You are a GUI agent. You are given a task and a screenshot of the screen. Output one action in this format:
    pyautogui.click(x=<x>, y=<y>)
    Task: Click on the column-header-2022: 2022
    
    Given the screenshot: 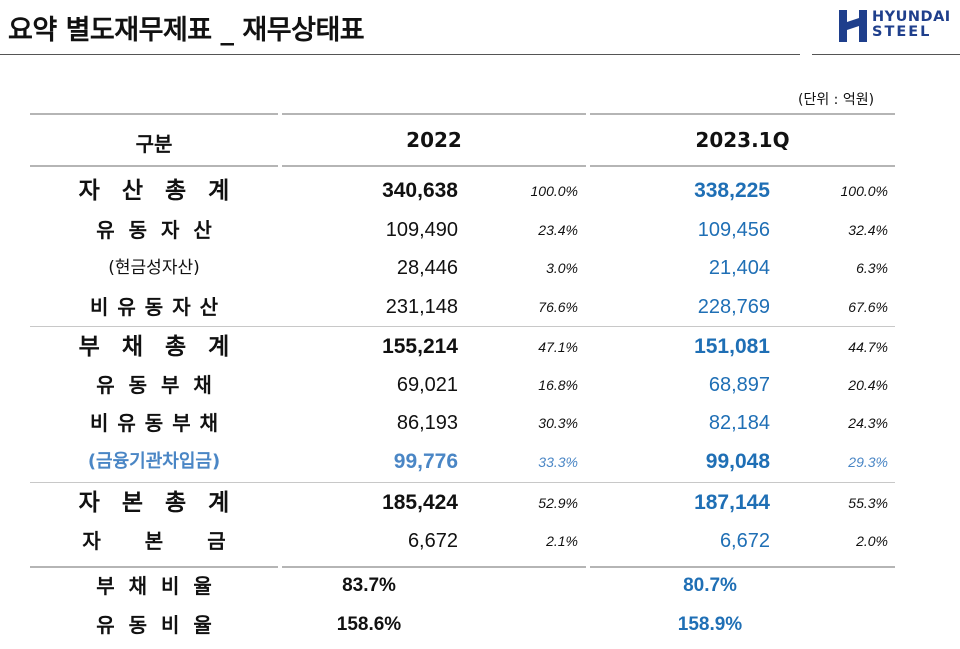 What is the action you would take?
    pyautogui.click(x=434, y=140)
    